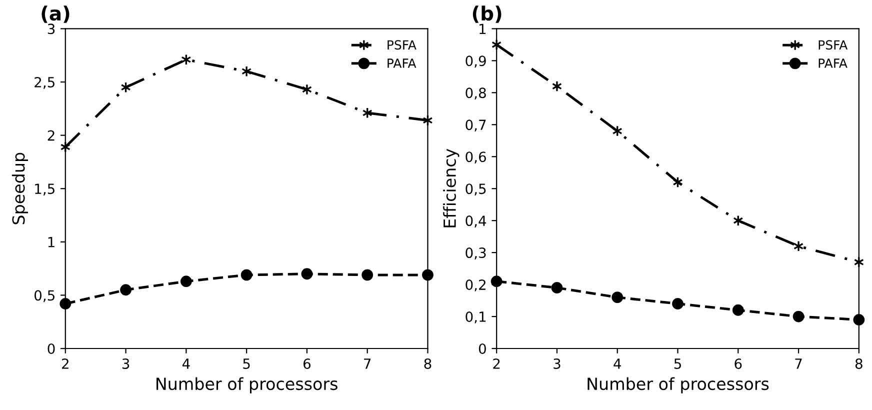  Describe the element at coordinates (476, 158) in the screenshot. I see `y-tick-label: 0,6` at that location.